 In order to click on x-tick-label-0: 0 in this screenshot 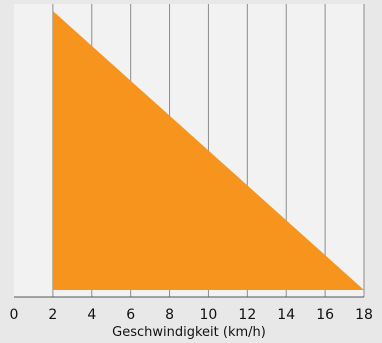, I will do `click(14, 315)`.